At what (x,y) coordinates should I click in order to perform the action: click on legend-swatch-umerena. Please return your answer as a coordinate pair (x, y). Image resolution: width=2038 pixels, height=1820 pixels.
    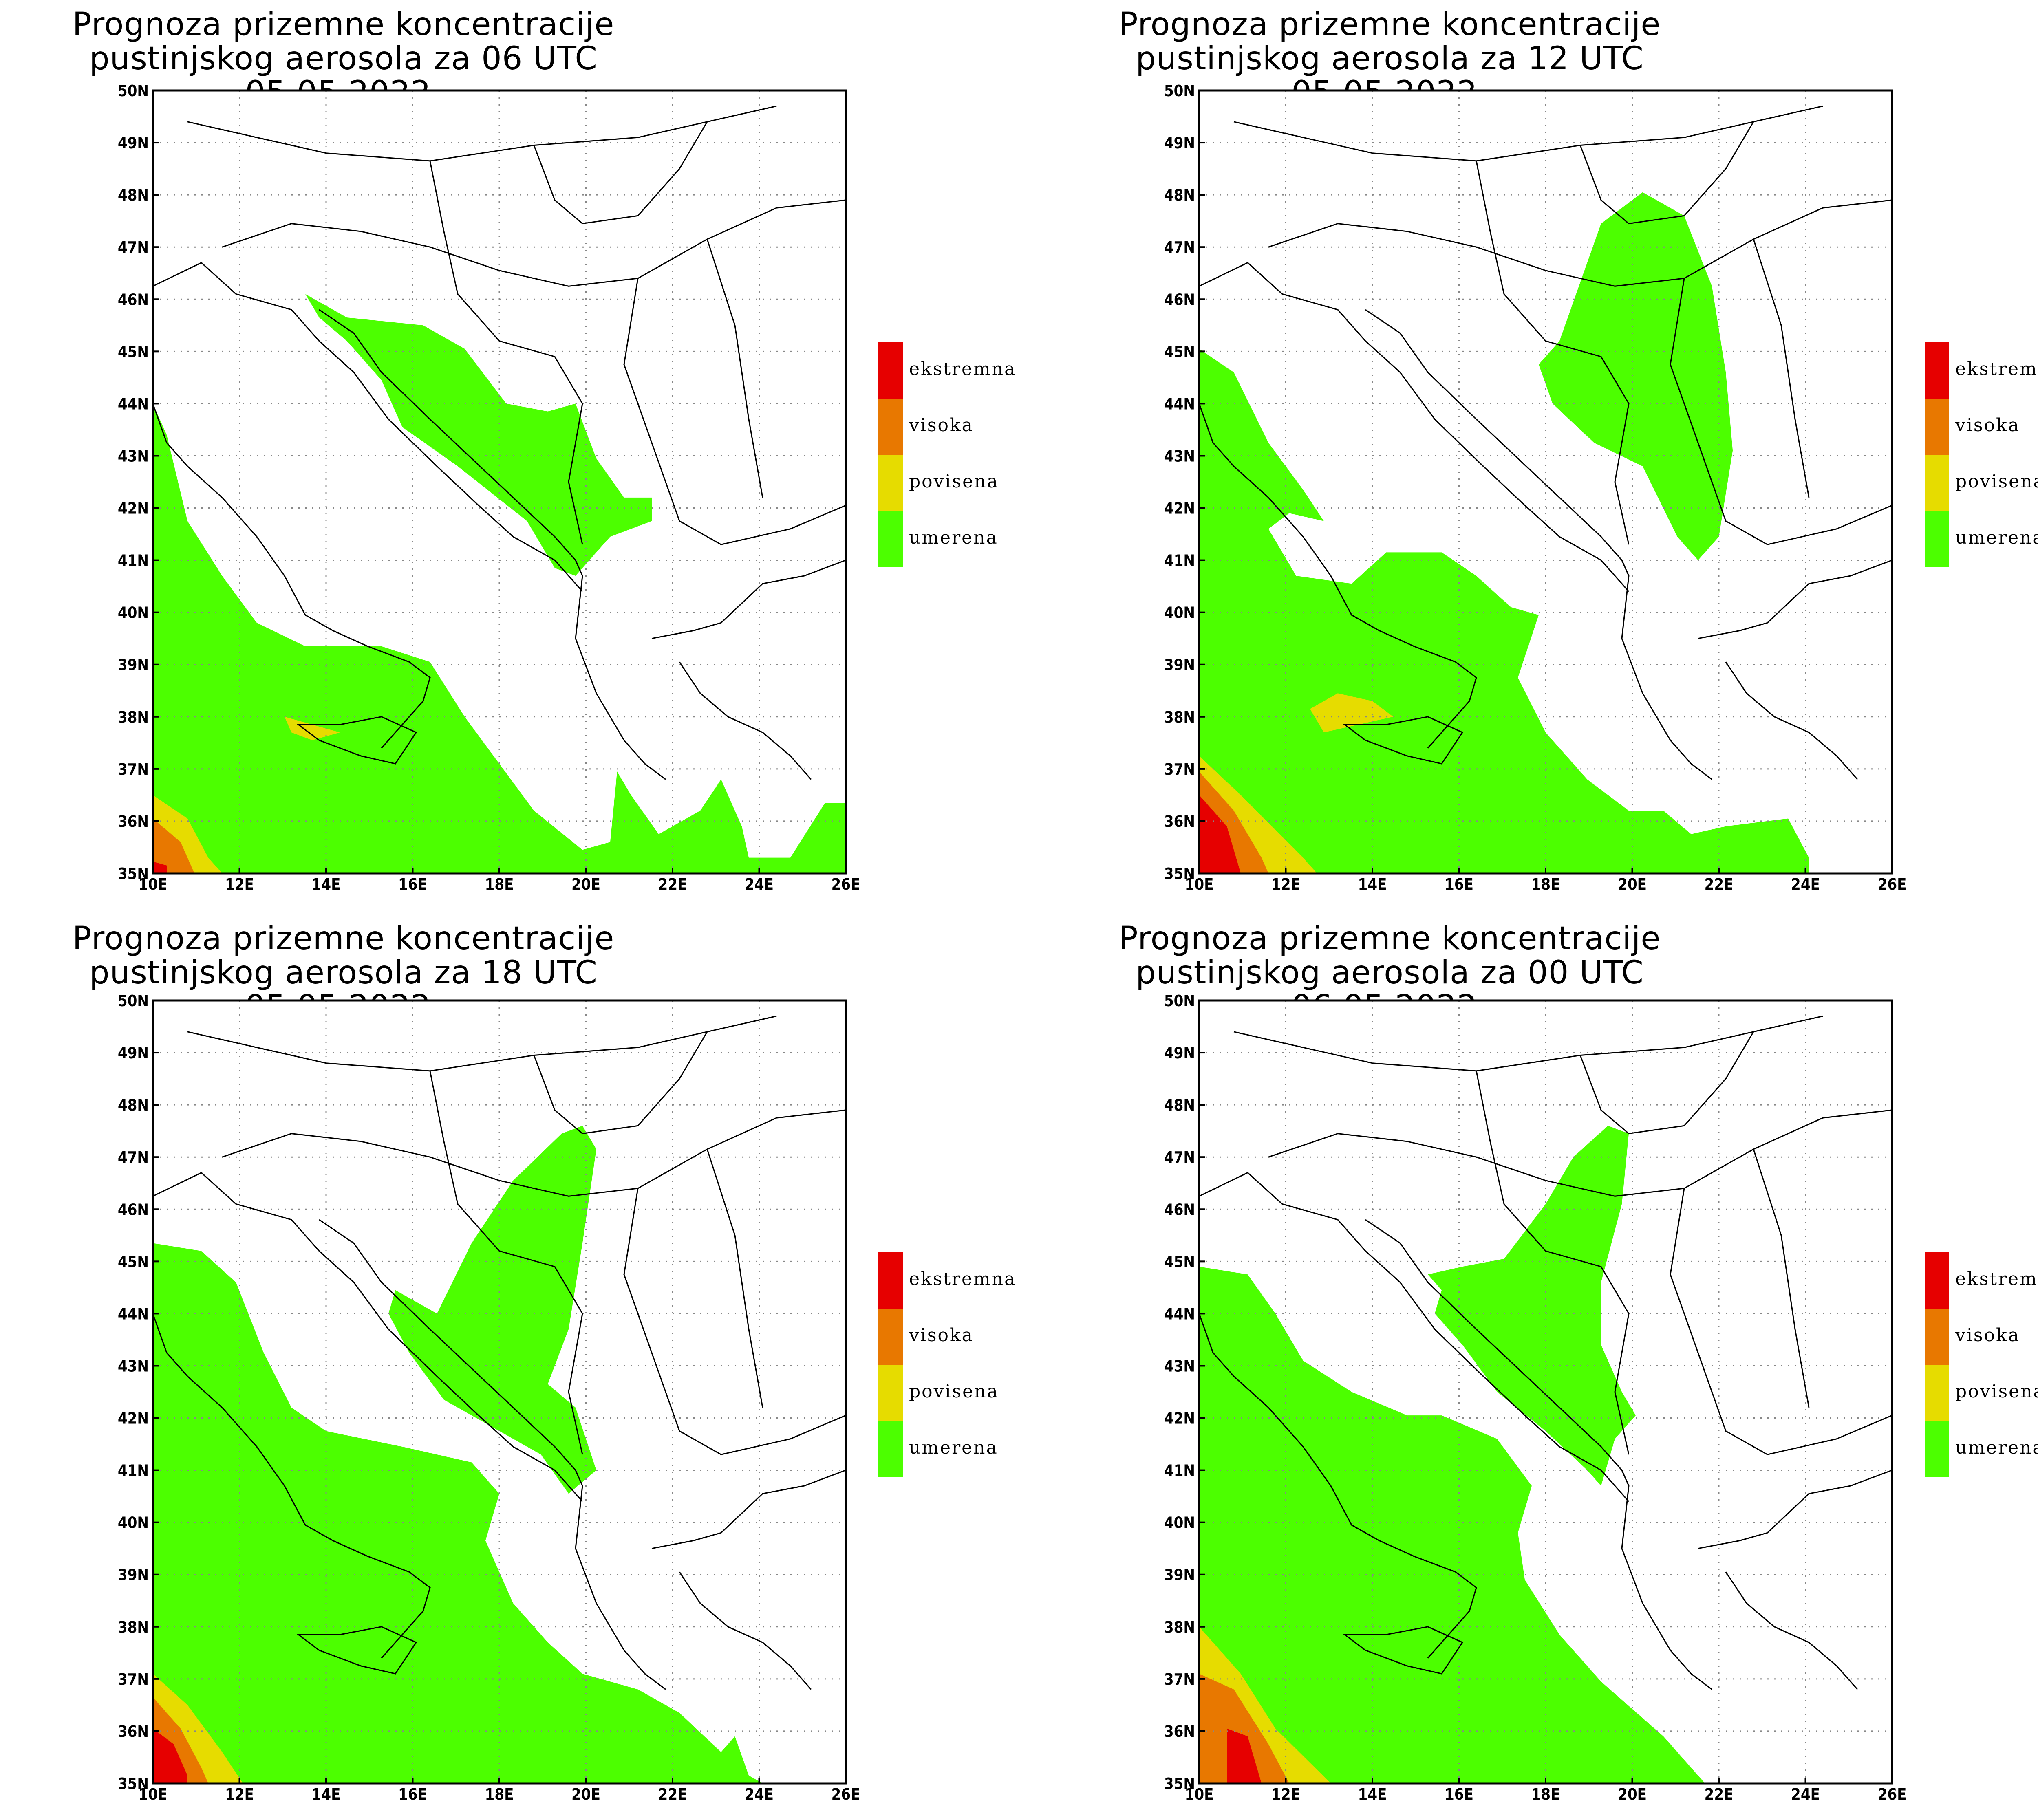
    Looking at the image, I should click on (1937, 539).